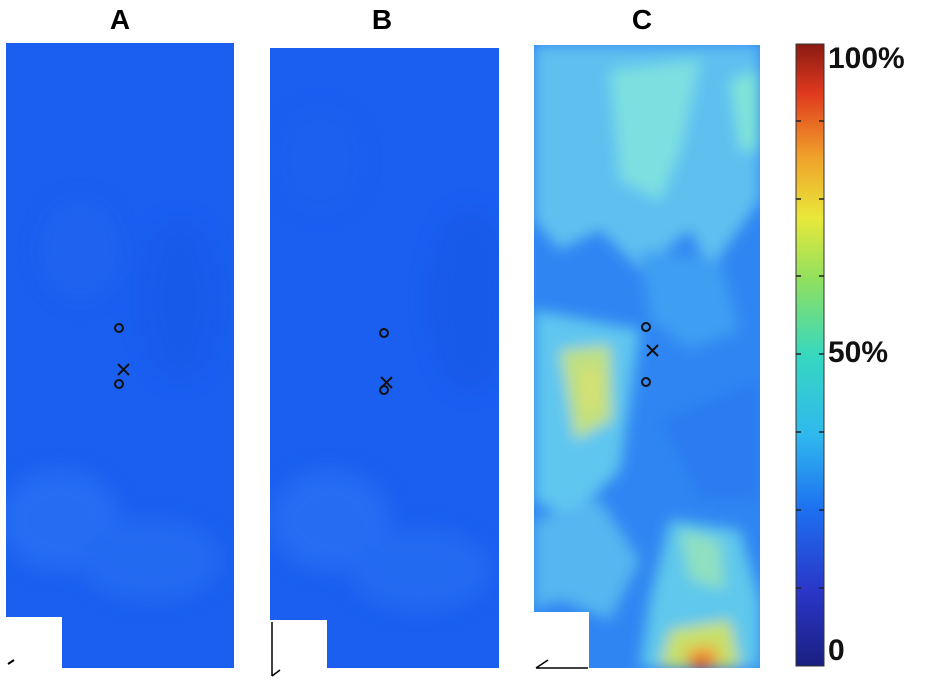 The width and height of the screenshot is (945, 694). What do you see at coordinates (866, 58) in the screenshot?
I see `colorbar-label-max: 100%` at bounding box center [866, 58].